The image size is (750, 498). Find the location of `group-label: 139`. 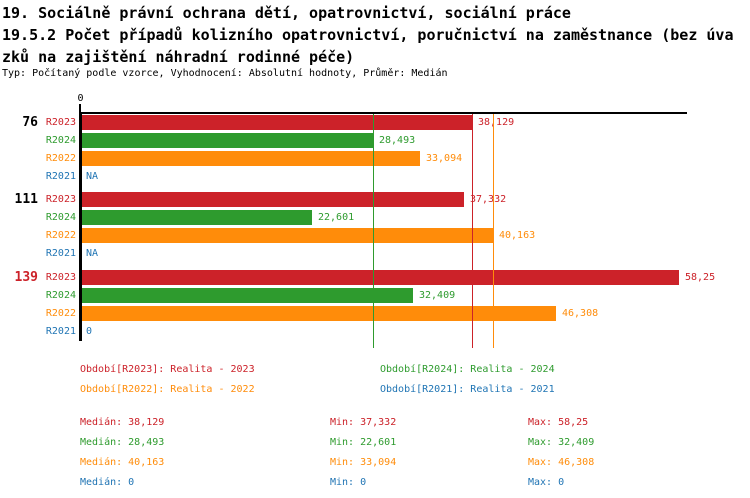

group-label: 139 is located at coordinates (26, 277).